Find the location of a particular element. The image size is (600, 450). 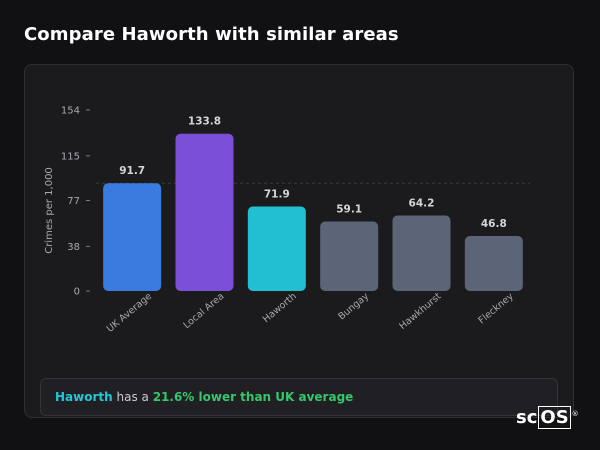

x-tick-label: Fleckney is located at coordinates (496, 309).